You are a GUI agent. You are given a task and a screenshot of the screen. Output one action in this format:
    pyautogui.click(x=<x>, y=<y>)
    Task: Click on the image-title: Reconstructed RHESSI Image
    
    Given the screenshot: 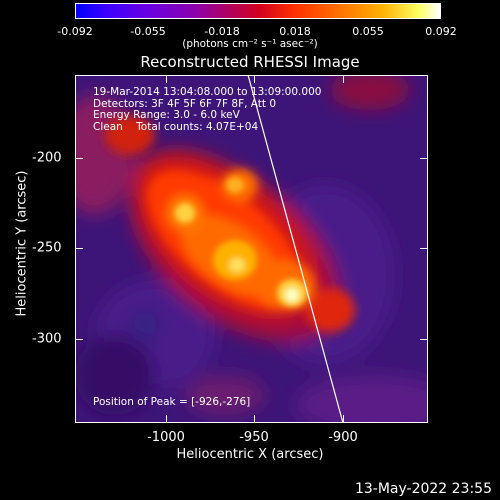 What is the action you would take?
    pyautogui.click(x=250, y=62)
    